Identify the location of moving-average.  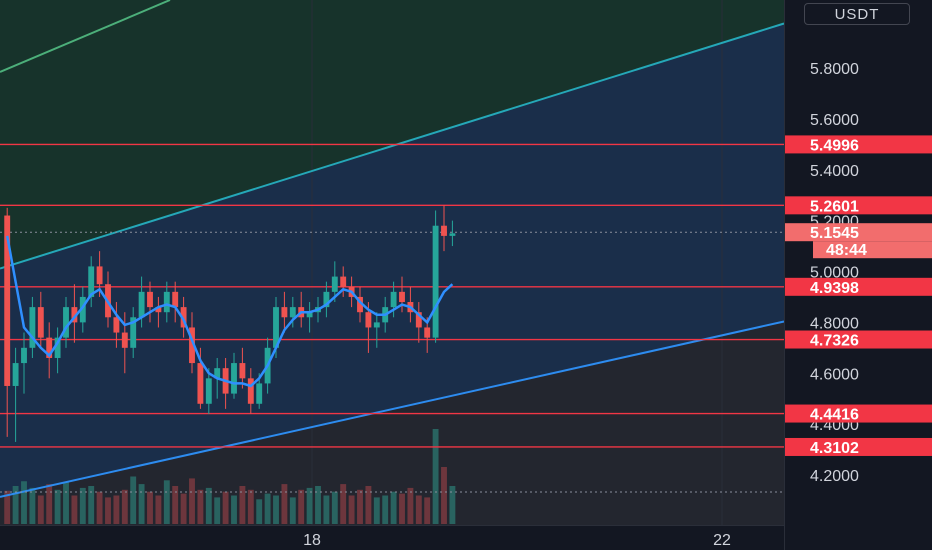
(229, 311).